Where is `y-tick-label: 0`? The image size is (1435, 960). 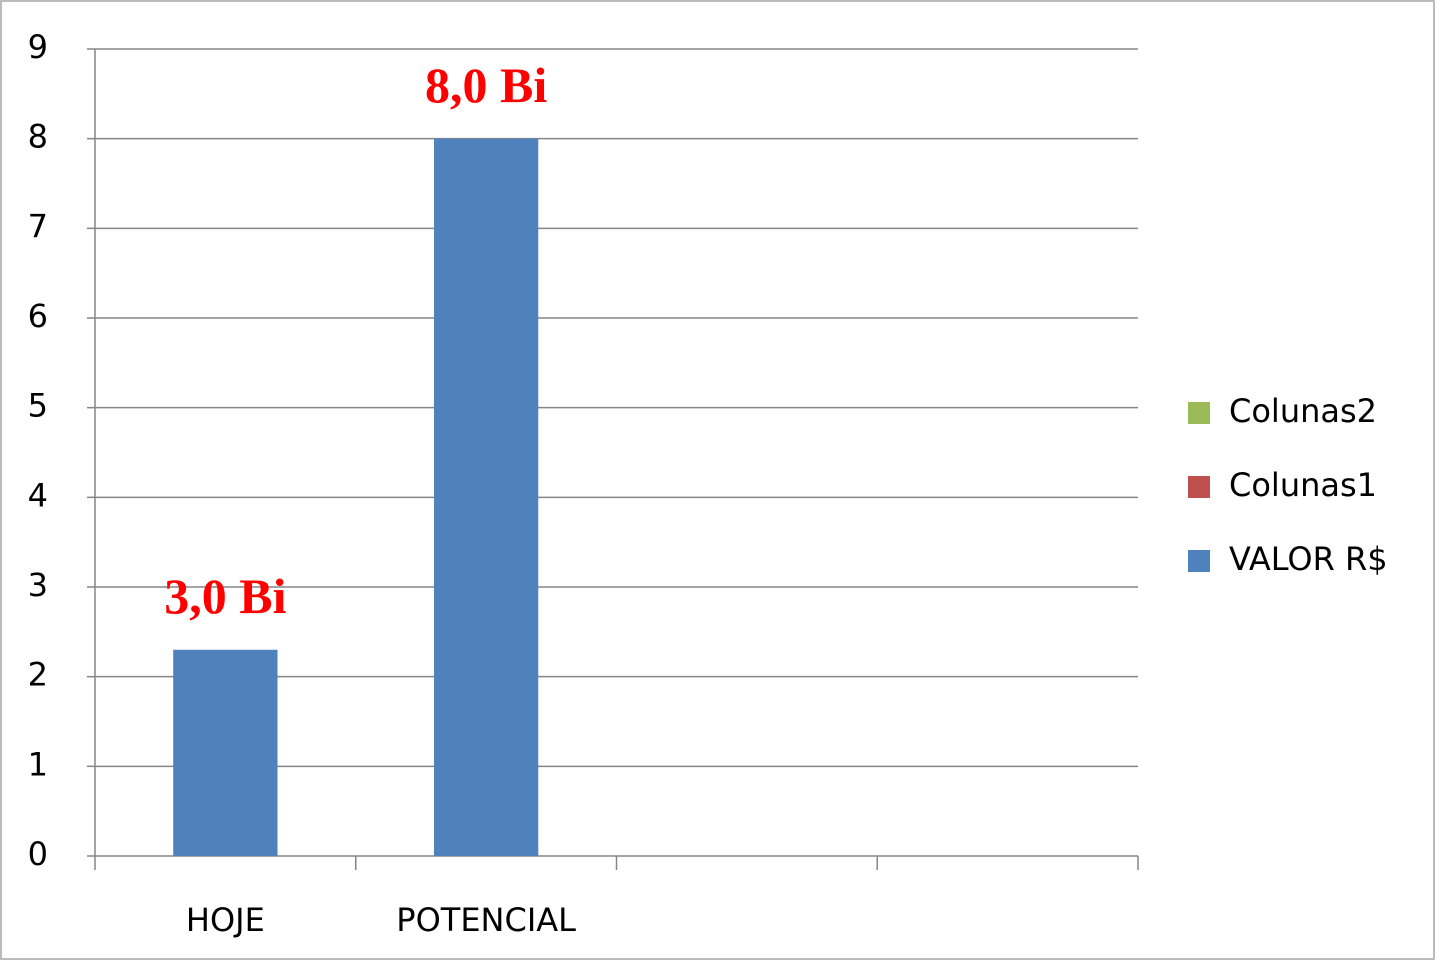
y-tick-label: 0 is located at coordinates (38, 854).